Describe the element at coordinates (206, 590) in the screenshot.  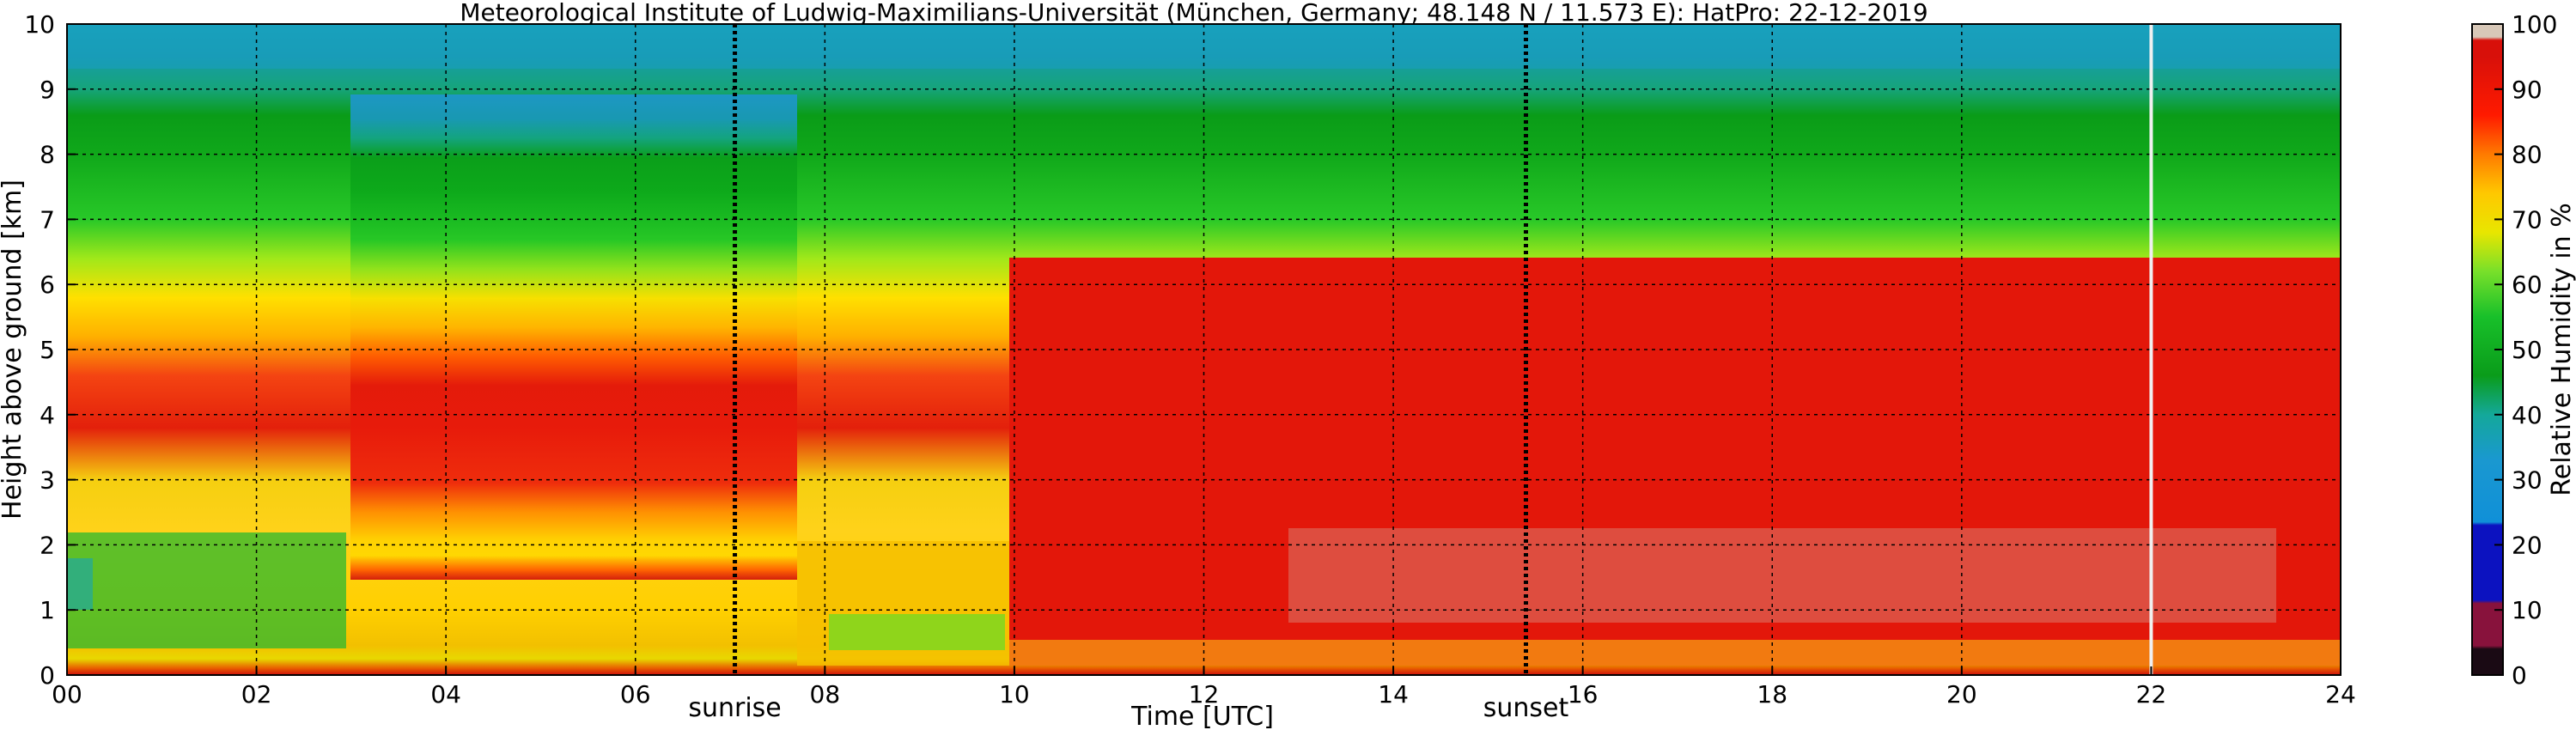
I see `humidity-region-morning` at that location.